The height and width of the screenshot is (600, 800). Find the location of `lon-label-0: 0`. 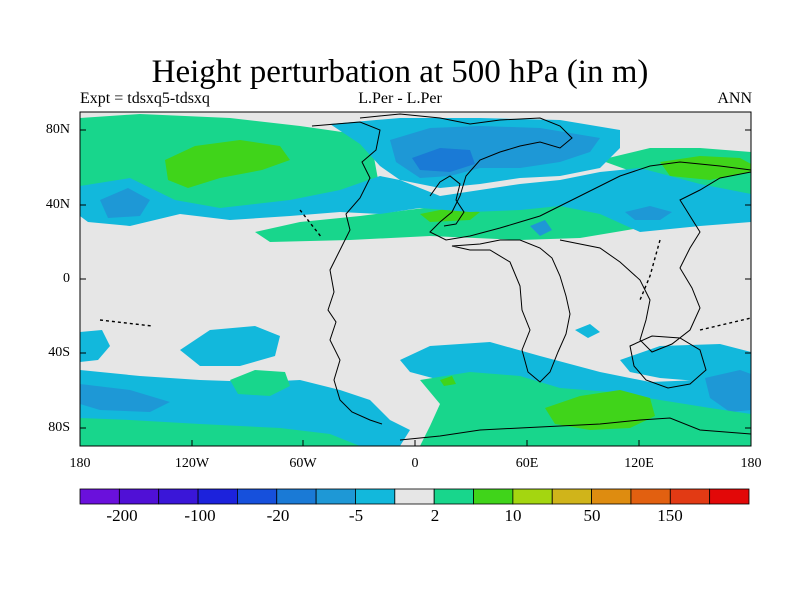

lon-label-0: 0 is located at coordinates (415, 463).